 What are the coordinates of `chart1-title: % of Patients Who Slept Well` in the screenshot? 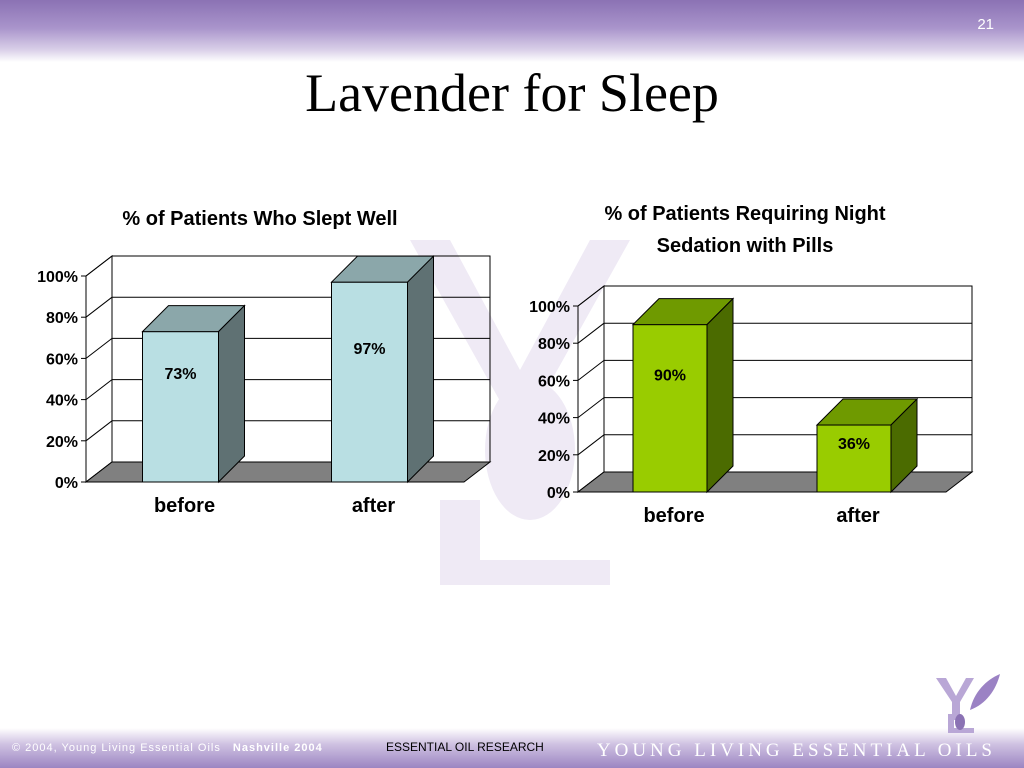 It's located at (260, 219).